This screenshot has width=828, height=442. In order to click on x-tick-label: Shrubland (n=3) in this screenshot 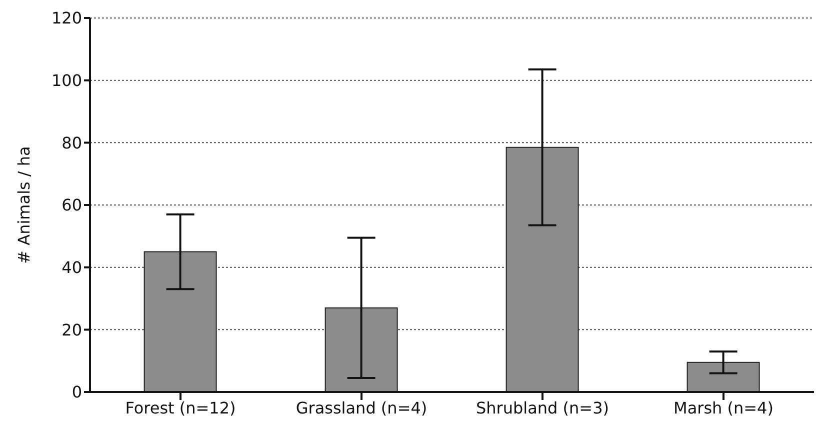, I will do `click(543, 408)`.